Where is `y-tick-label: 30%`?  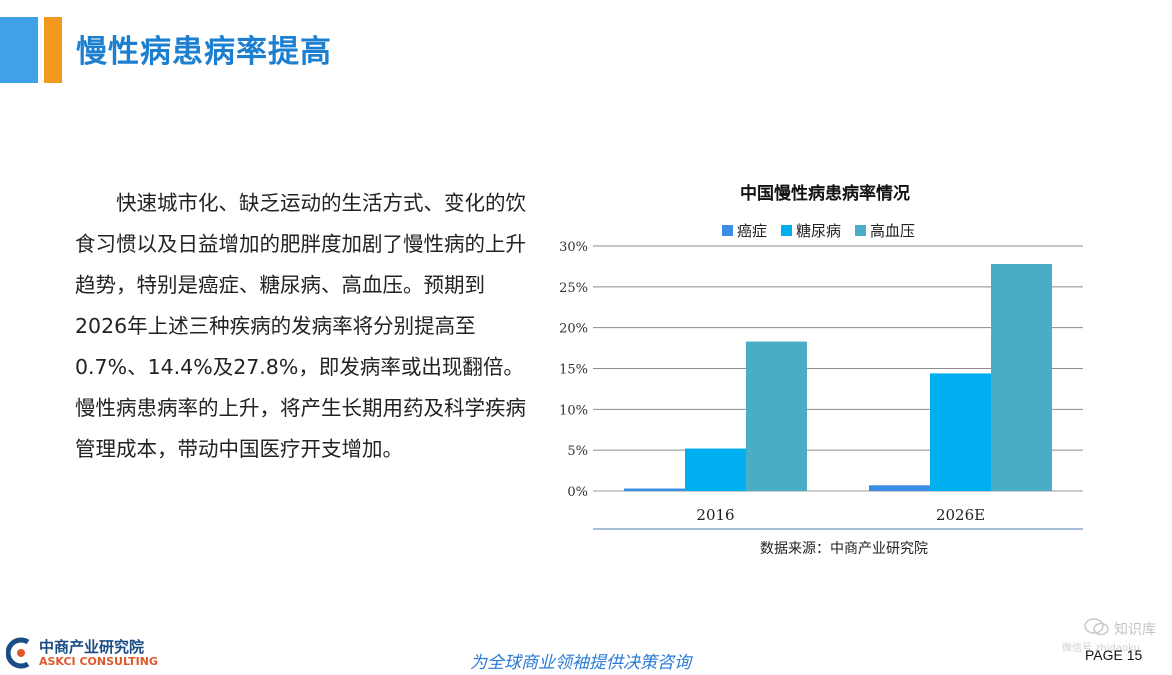 y-tick-label: 30% is located at coordinates (573, 247).